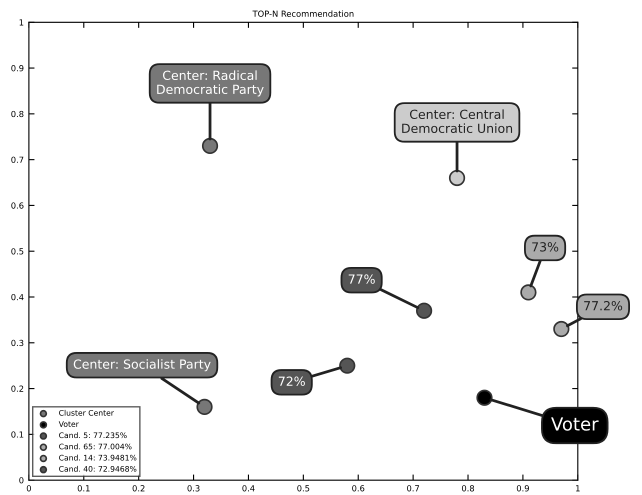  I want to click on x-tick-label: 0, so click(28, 488).